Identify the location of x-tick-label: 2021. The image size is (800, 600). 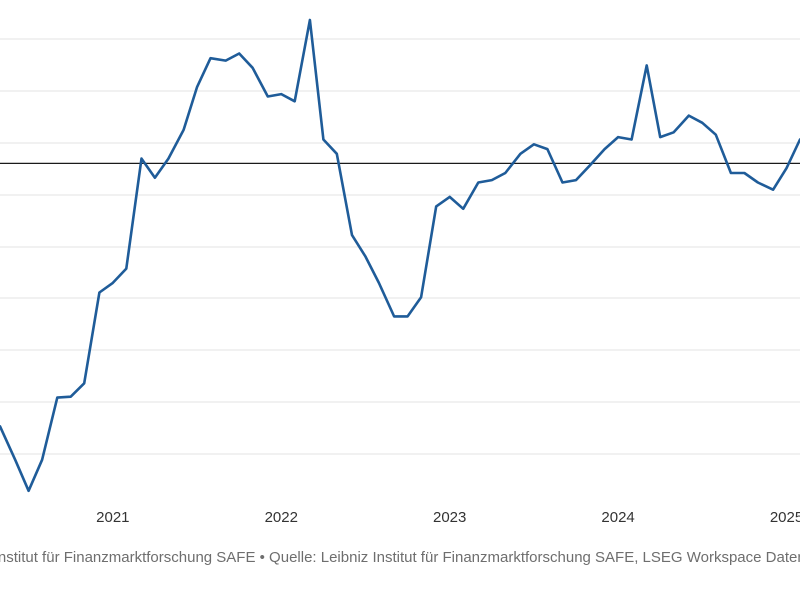
(112, 517).